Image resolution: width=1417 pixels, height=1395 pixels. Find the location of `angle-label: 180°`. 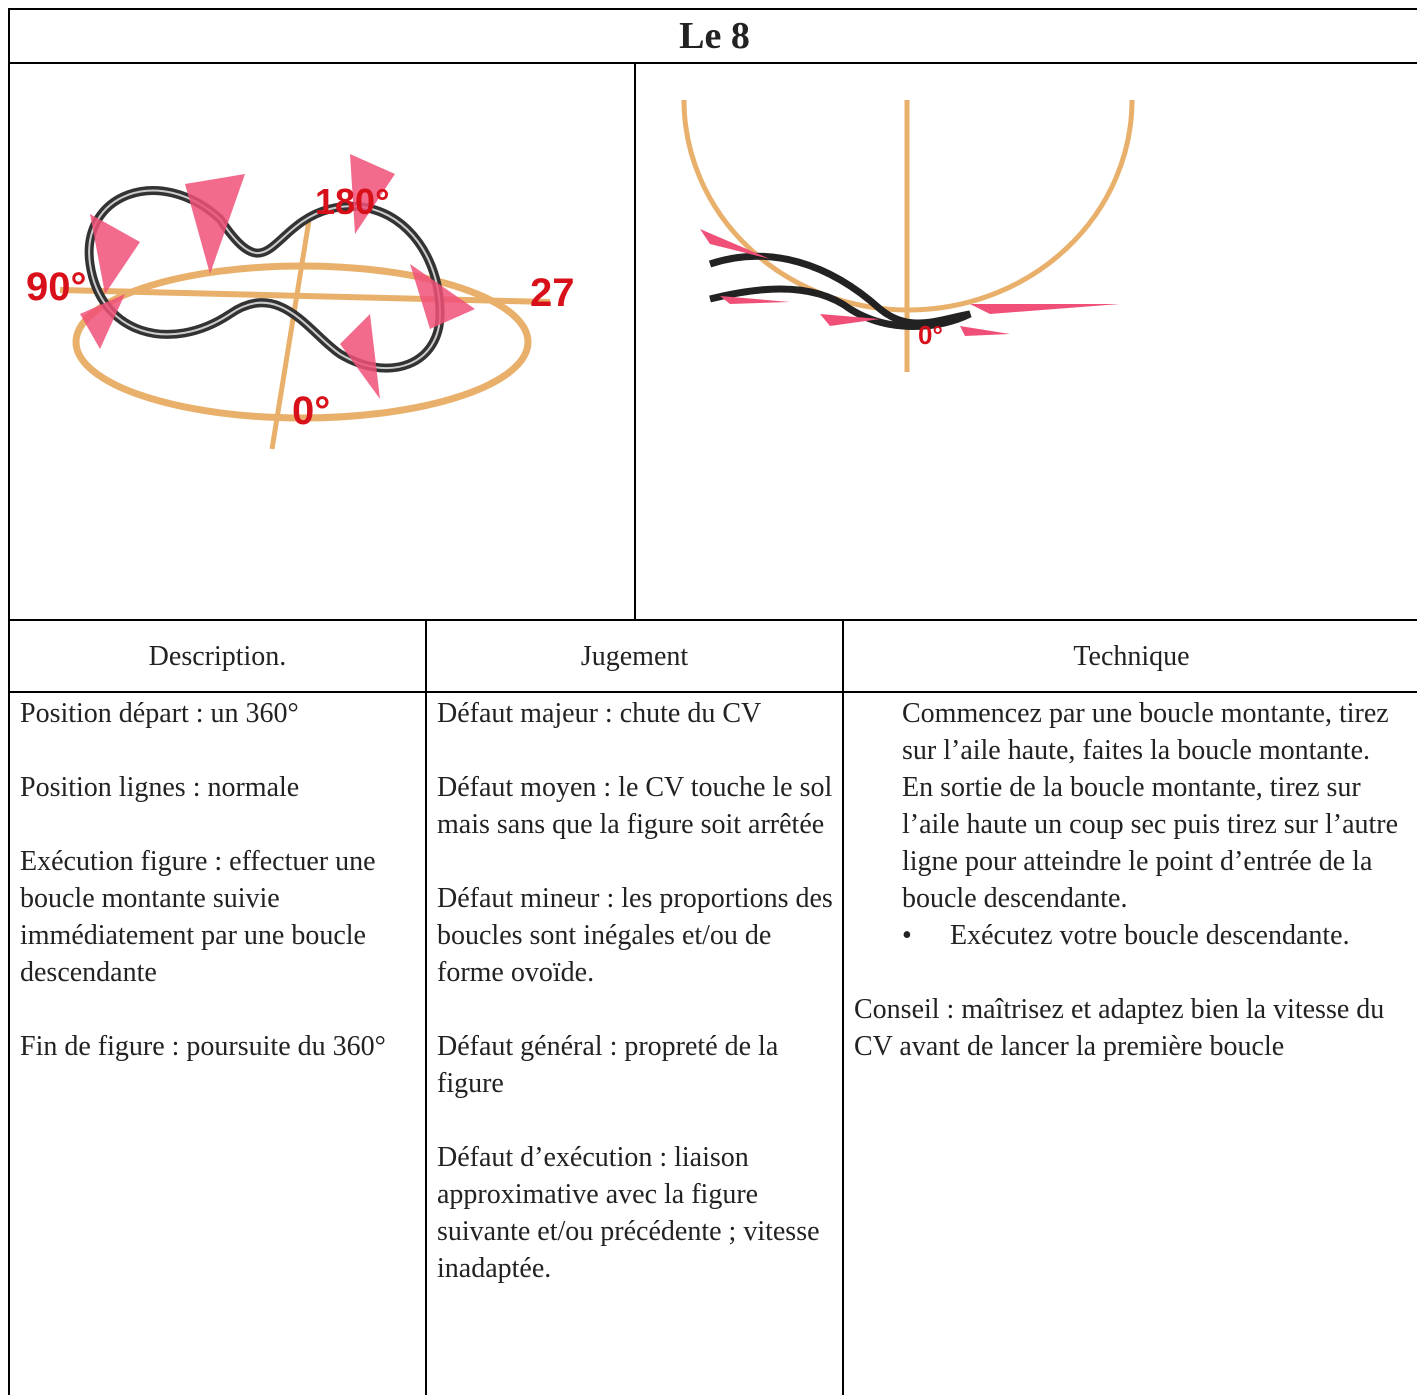

angle-label: 180° is located at coordinates (352, 201).